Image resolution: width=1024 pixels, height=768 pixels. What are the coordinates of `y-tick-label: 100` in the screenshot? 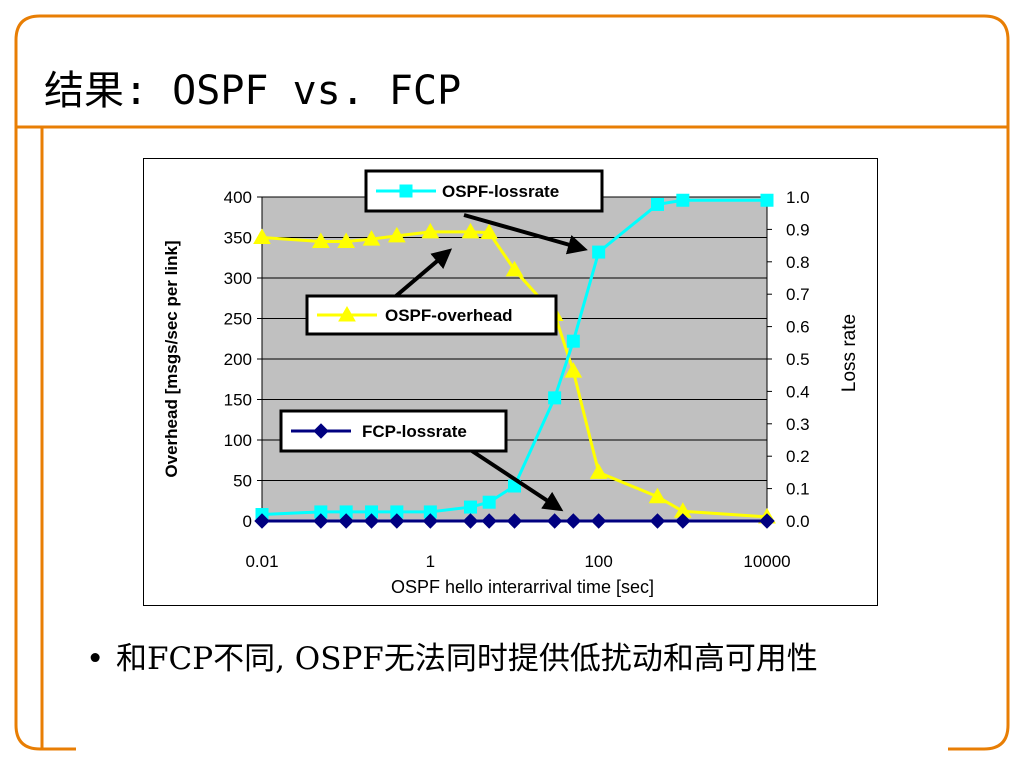 It's located at (238, 440).